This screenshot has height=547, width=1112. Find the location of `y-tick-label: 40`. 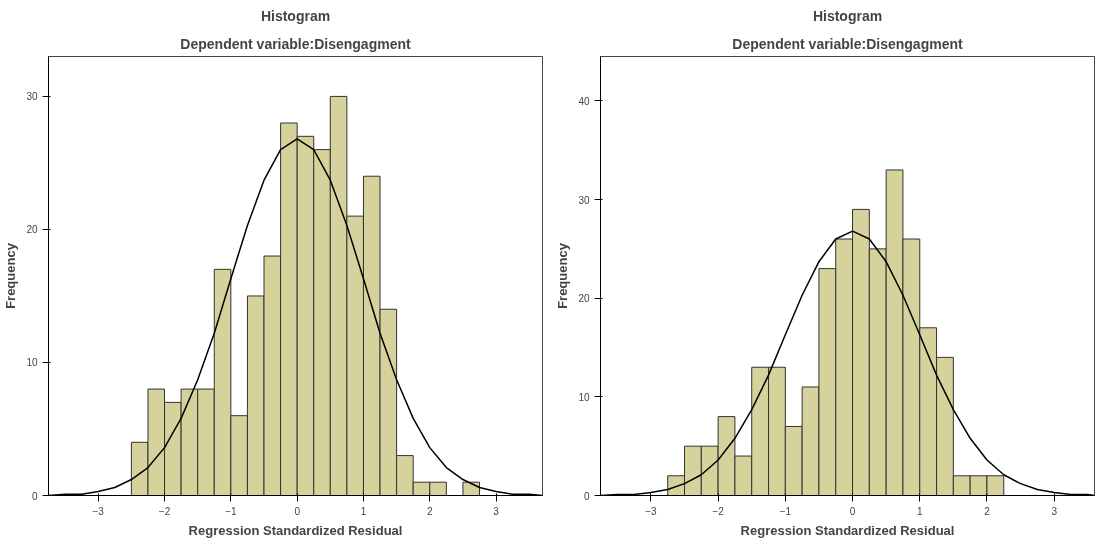

y-tick-label: 40 is located at coordinates (584, 101).